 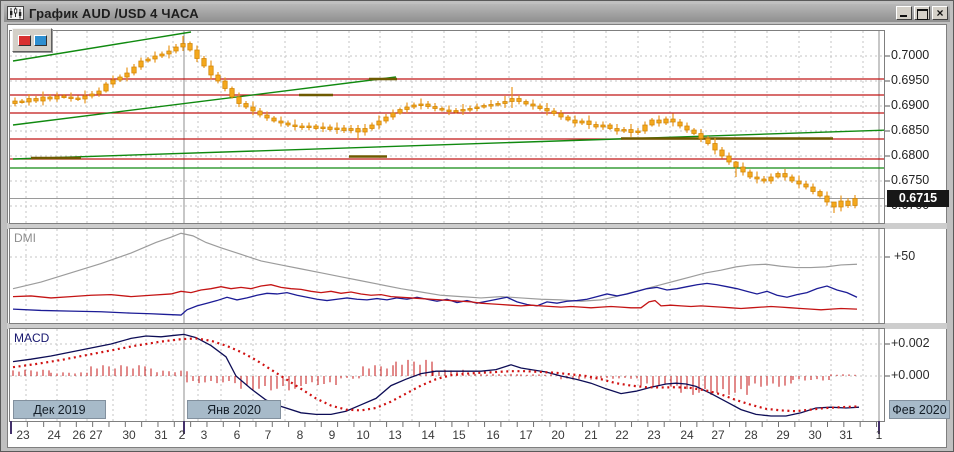 What do you see at coordinates (879, 435) in the screenshot?
I see `x-axis-label: 1` at bounding box center [879, 435].